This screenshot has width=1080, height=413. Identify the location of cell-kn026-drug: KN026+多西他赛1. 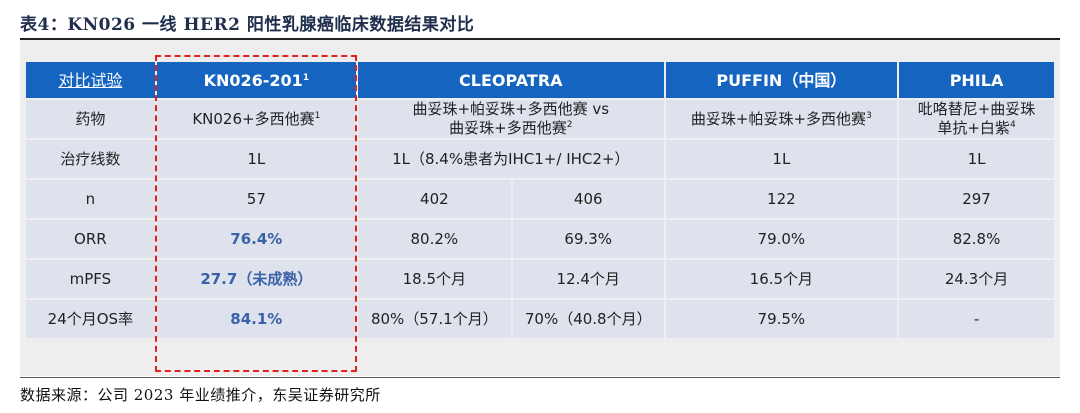
(256, 119).